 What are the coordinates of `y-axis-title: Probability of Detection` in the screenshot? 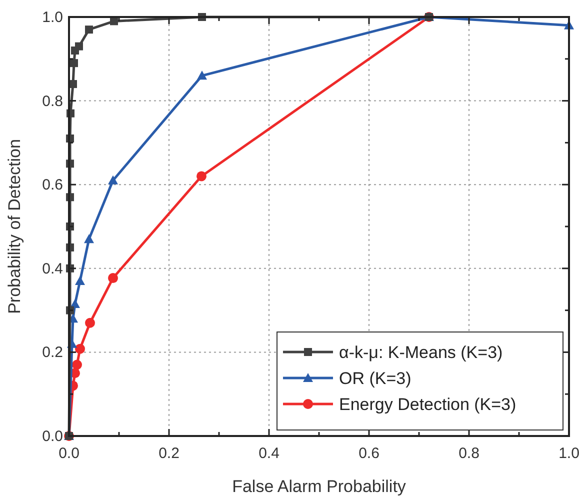 It's located at (14, 226).